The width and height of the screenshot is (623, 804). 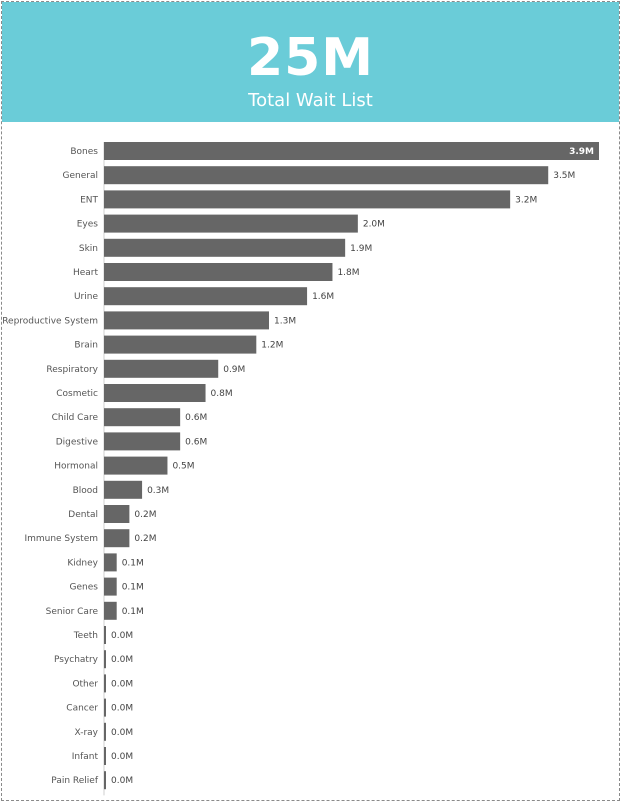 What do you see at coordinates (50, 321) in the screenshot?
I see `category-label-reproductive-system: Reproductive System` at bounding box center [50, 321].